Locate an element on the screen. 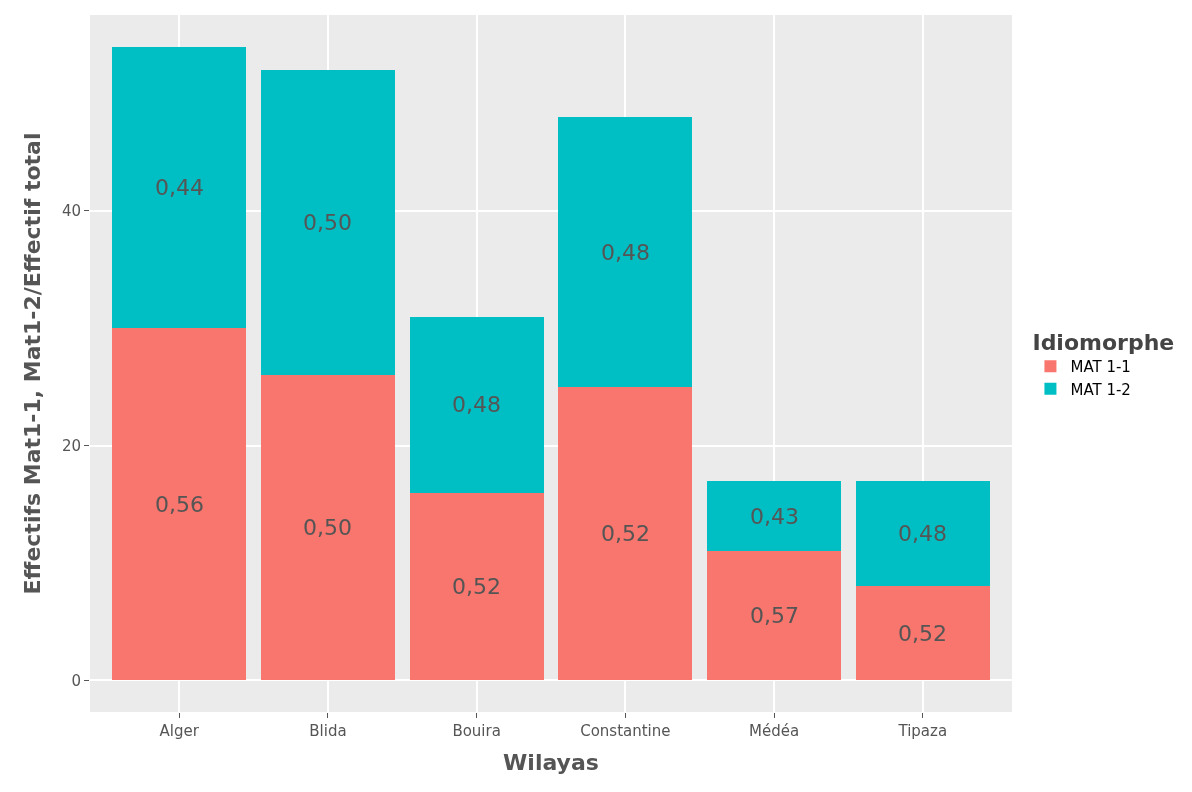  x-tick-label: Constantine is located at coordinates (625, 731).